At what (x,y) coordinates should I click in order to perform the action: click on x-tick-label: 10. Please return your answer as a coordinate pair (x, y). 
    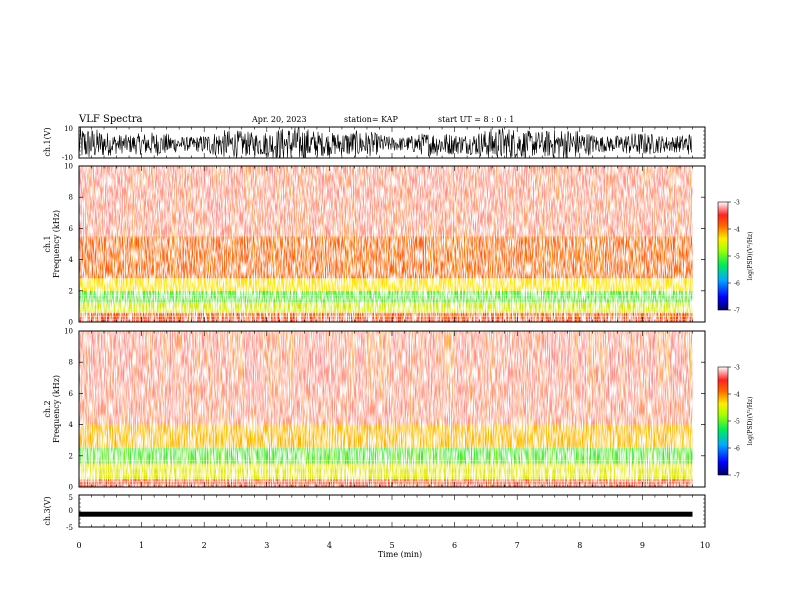
    Looking at the image, I should click on (705, 545).